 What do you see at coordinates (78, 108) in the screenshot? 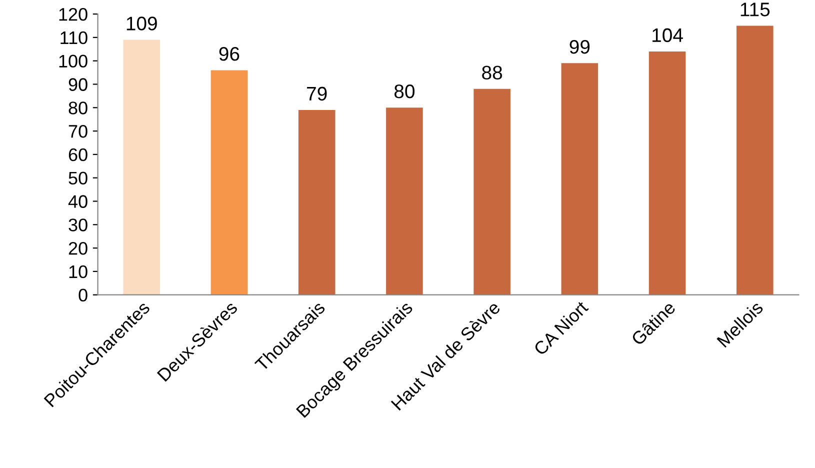
I see `y-tick-label: 80` at bounding box center [78, 108].